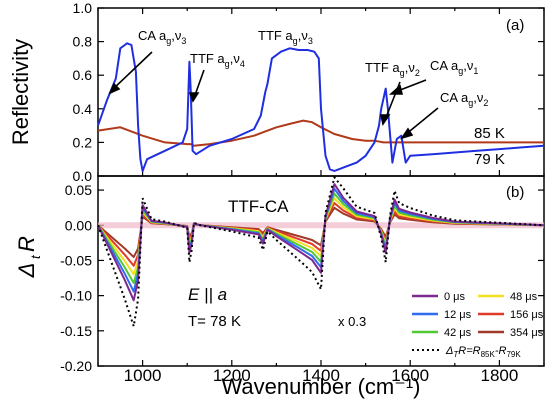 This screenshot has height=404, width=550. Describe the element at coordinates (321, 375) in the screenshot. I see `x-tick-label: 1400` at that location.